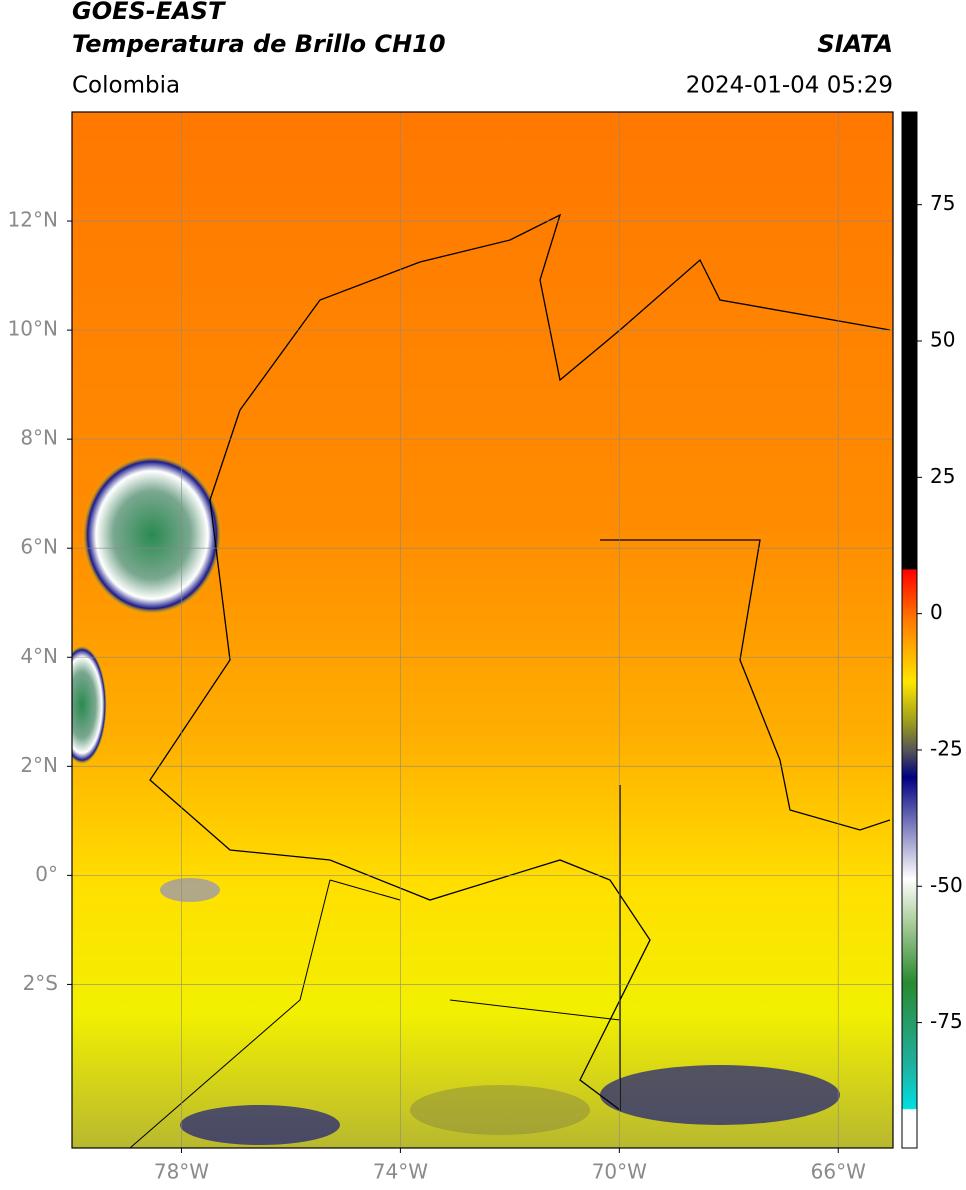 The width and height of the screenshot is (966, 1190). Describe the element at coordinates (909, 630) in the screenshot. I see `colorbar` at that location.